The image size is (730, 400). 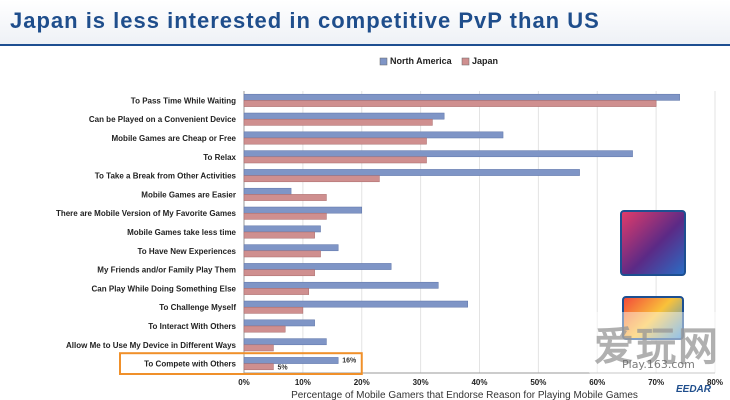 I want to click on category-label: Can be Played on a Convenient Device, so click(x=163, y=119).